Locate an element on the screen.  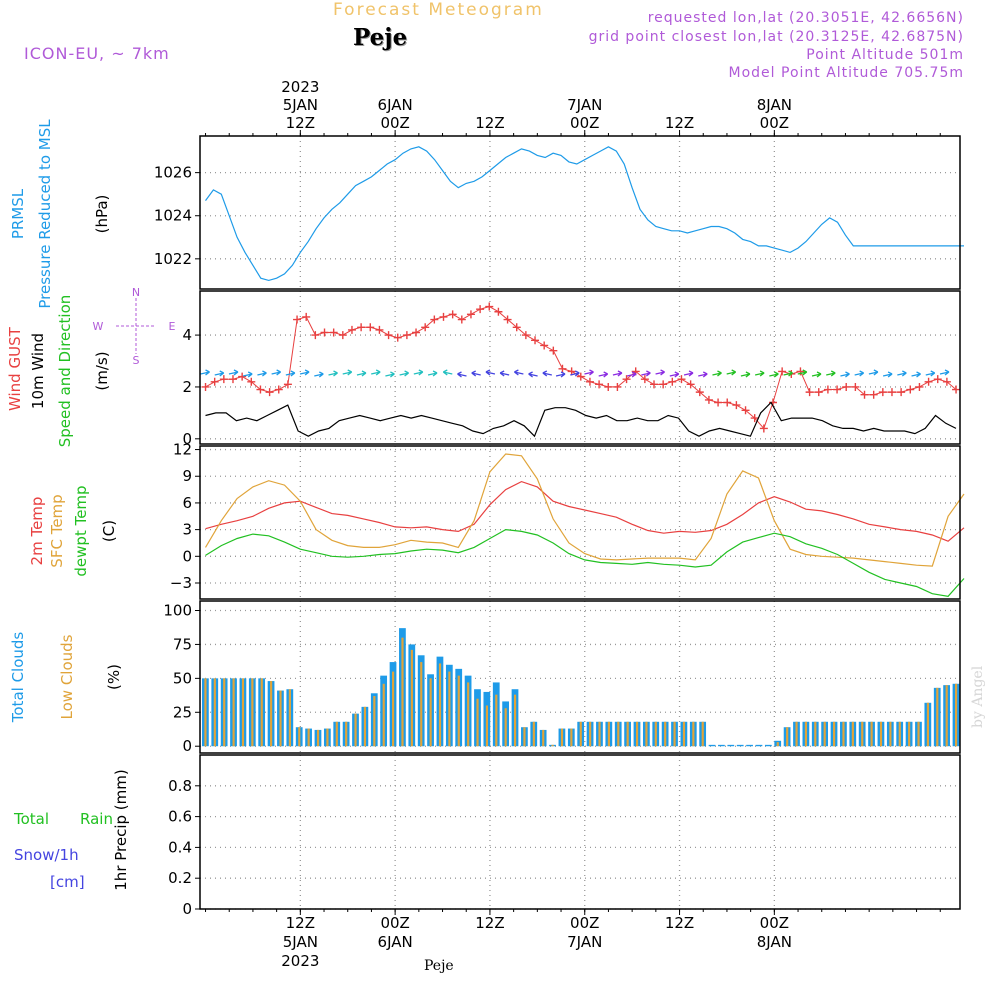
y-tick-label: 75 is located at coordinates (182, 644).